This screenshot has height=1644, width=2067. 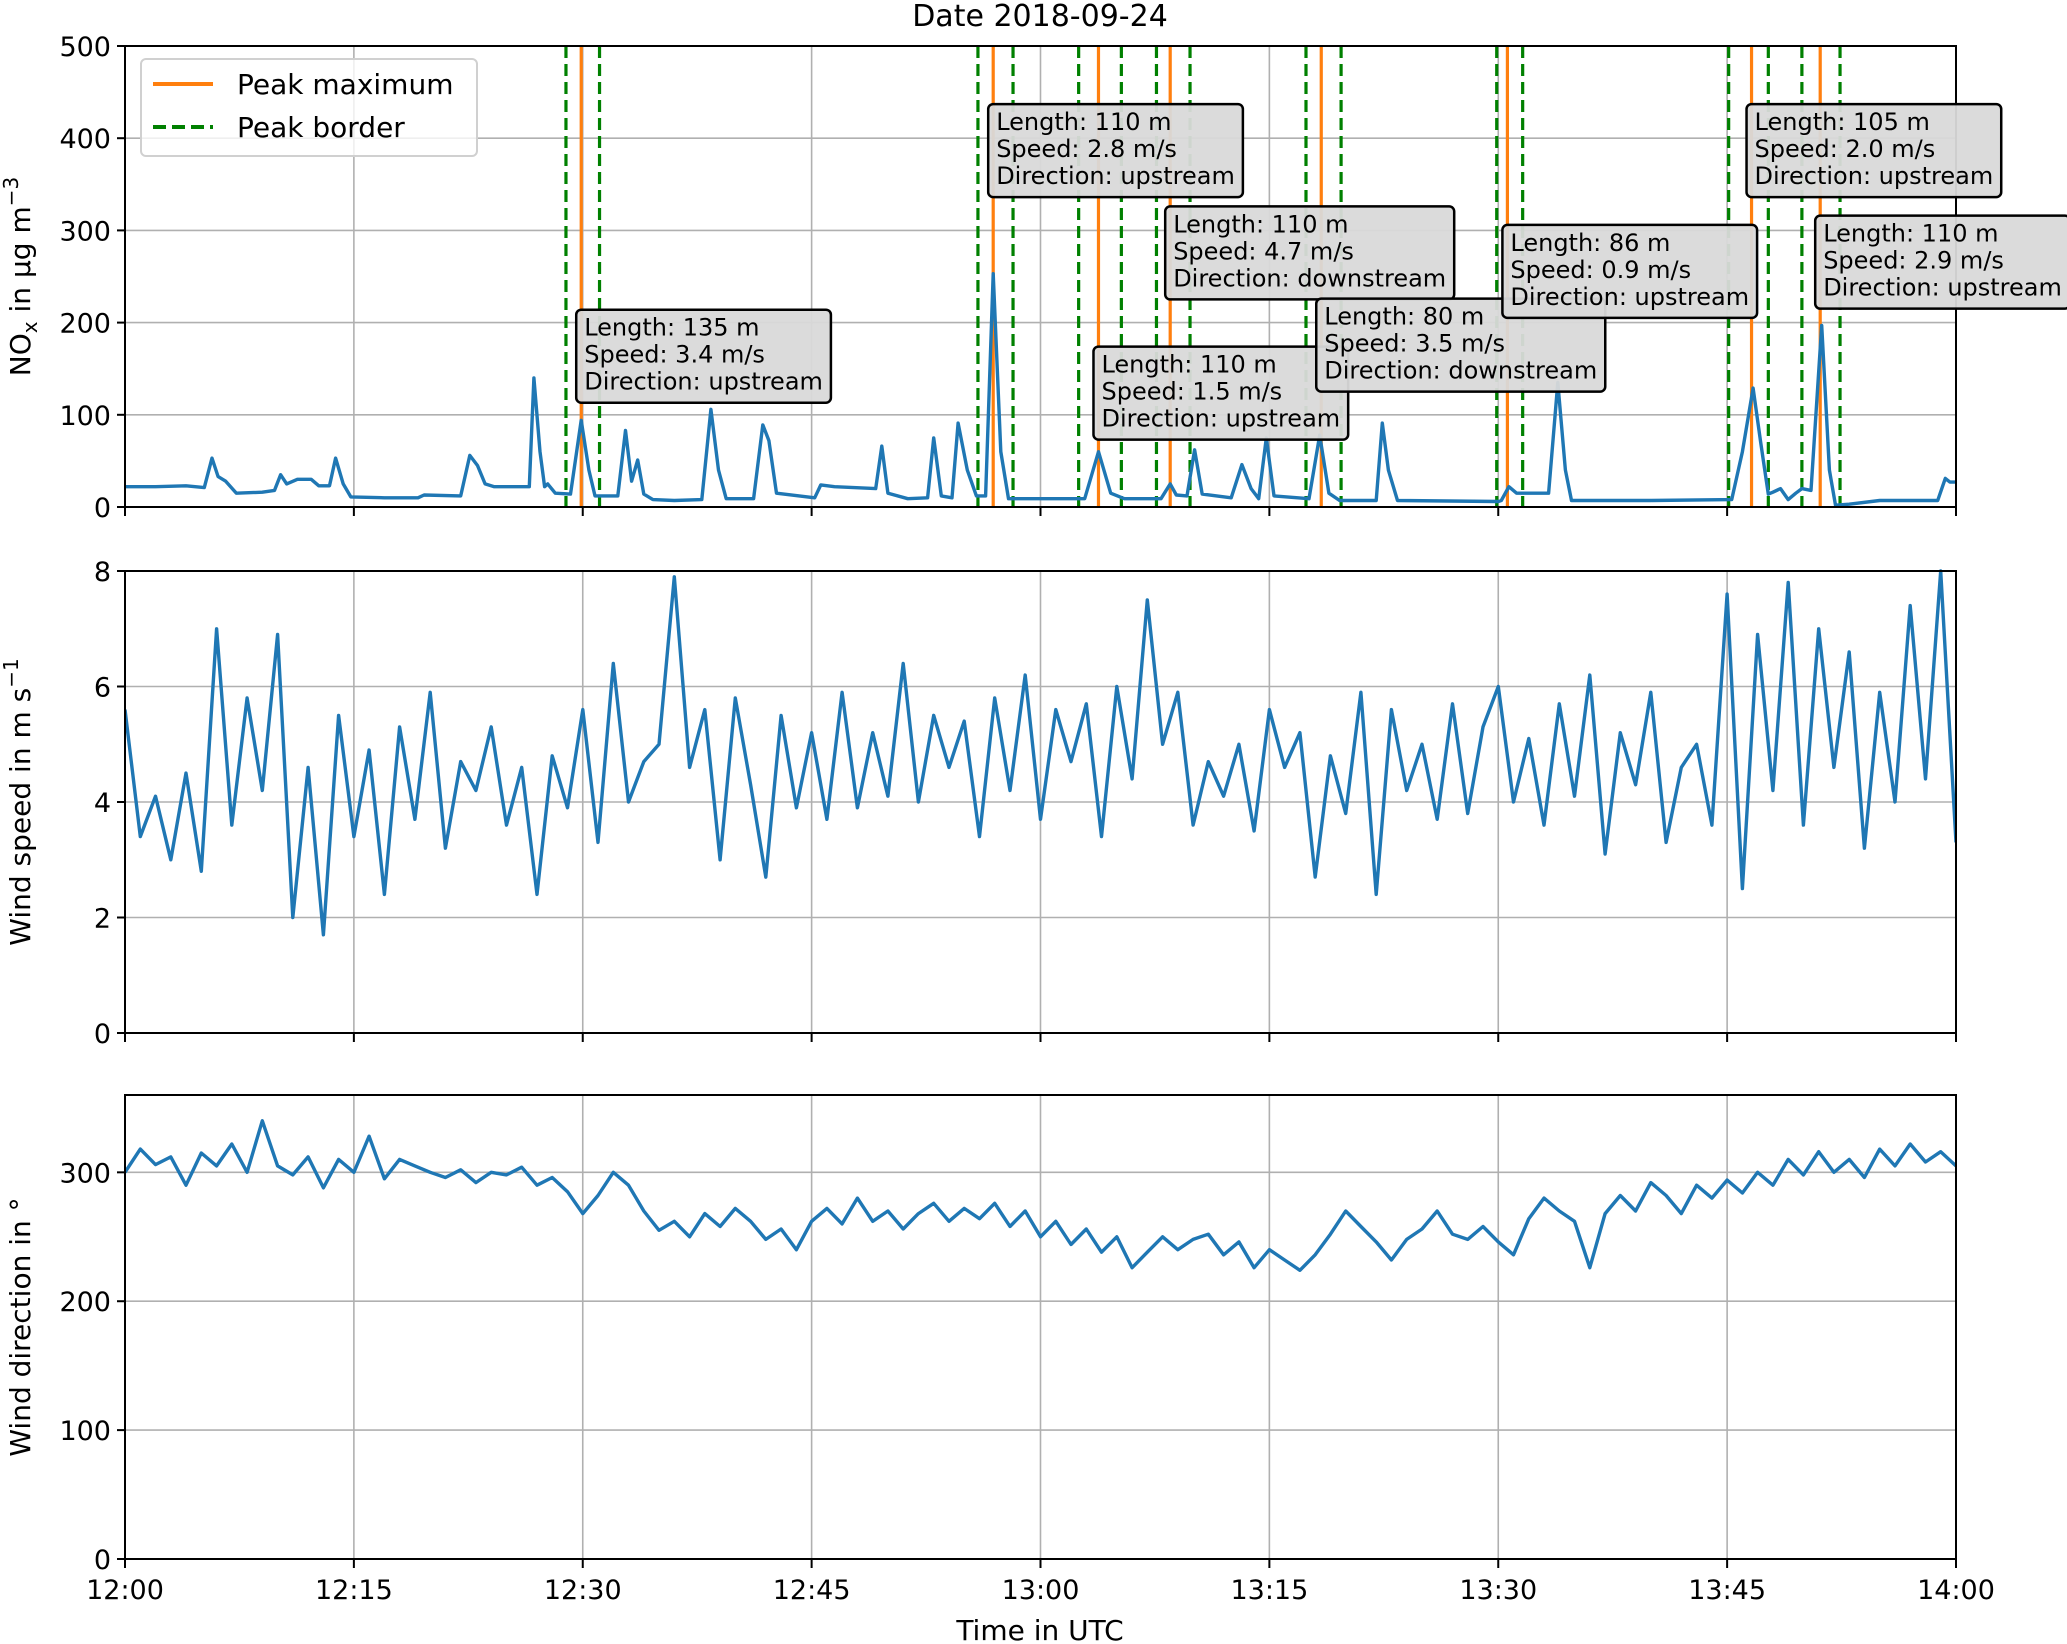 I want to click on y-axis-label-main: Wind direction in °, so click(x=20, y=1326).